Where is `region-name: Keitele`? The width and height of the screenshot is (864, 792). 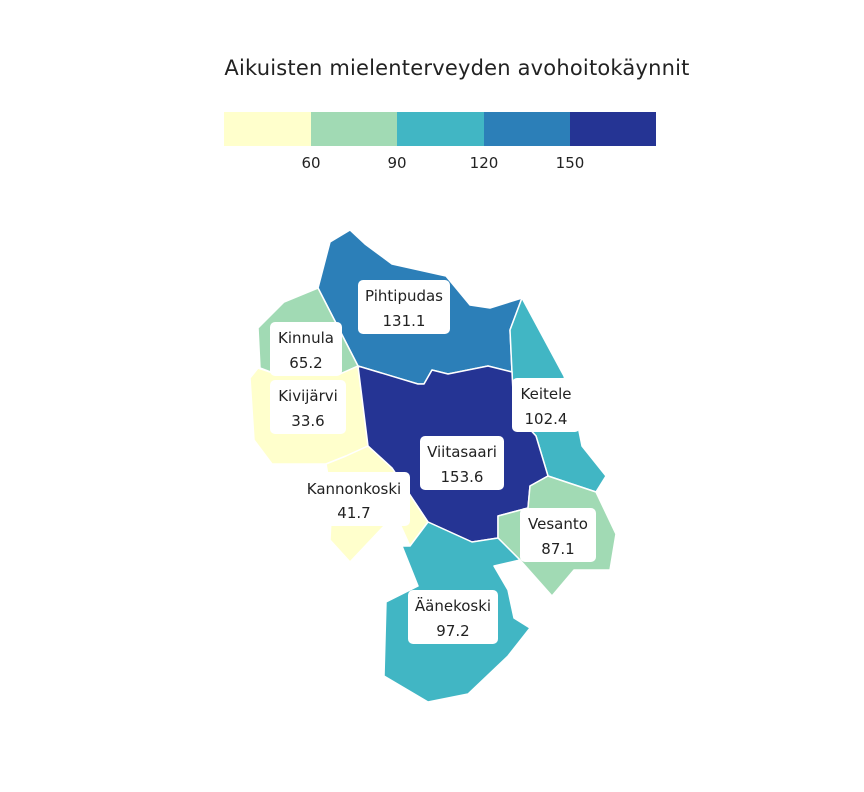 region-name: Keitele is located at coordinates (546, 394).